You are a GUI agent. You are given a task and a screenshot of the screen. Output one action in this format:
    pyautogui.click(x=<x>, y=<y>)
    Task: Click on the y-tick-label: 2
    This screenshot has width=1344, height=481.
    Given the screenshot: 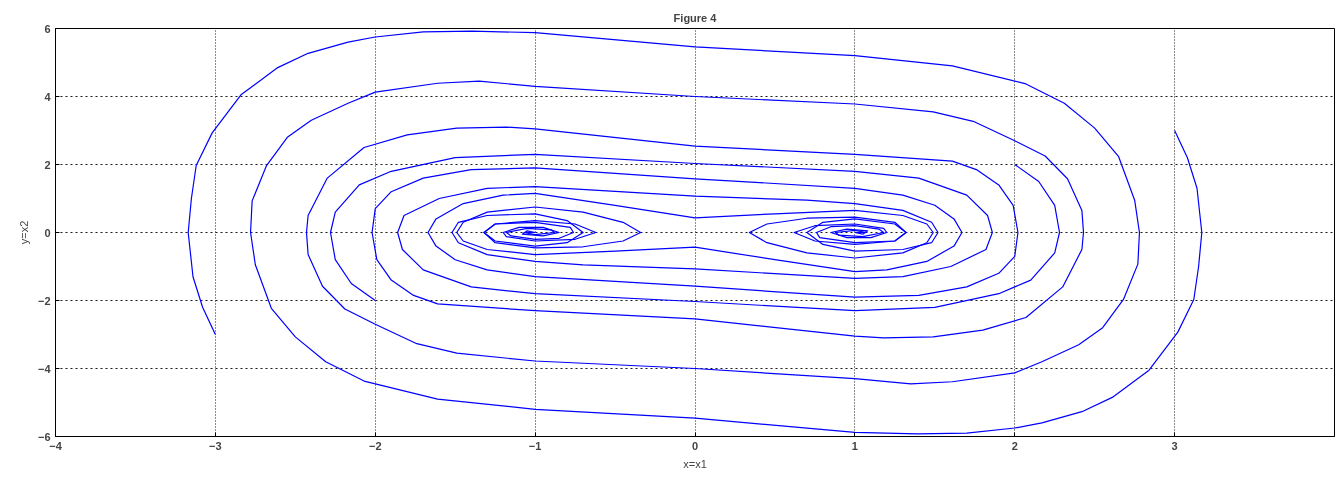 What is the action you would take?
    pyautogui.click(x=47, y=164)
    